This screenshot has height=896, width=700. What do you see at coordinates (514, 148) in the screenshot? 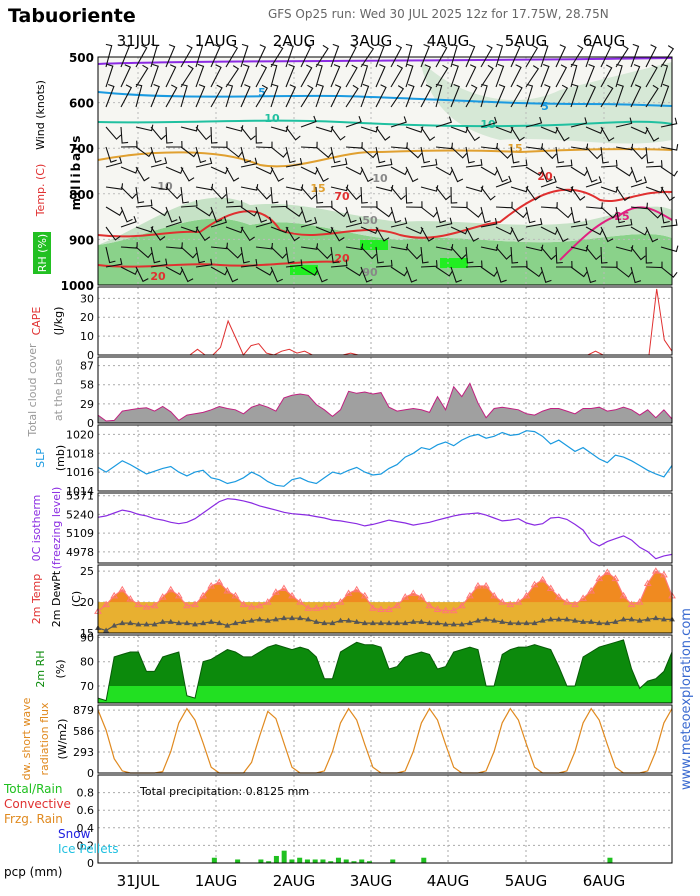
I see `contour-label: 15` at bounding box center [514, 148].